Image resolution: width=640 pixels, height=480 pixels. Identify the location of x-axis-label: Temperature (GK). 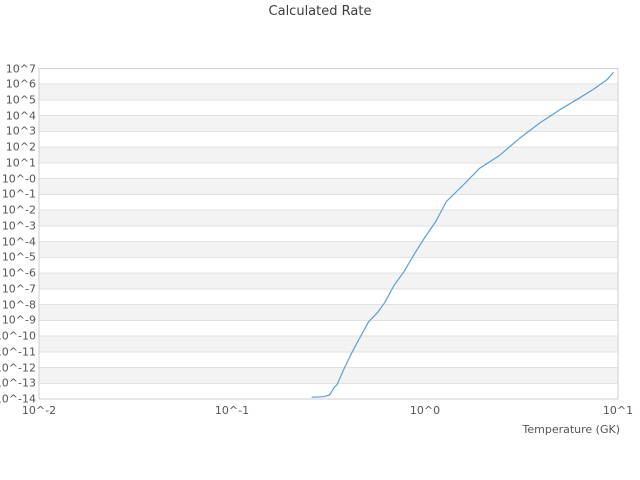
(571, 429).